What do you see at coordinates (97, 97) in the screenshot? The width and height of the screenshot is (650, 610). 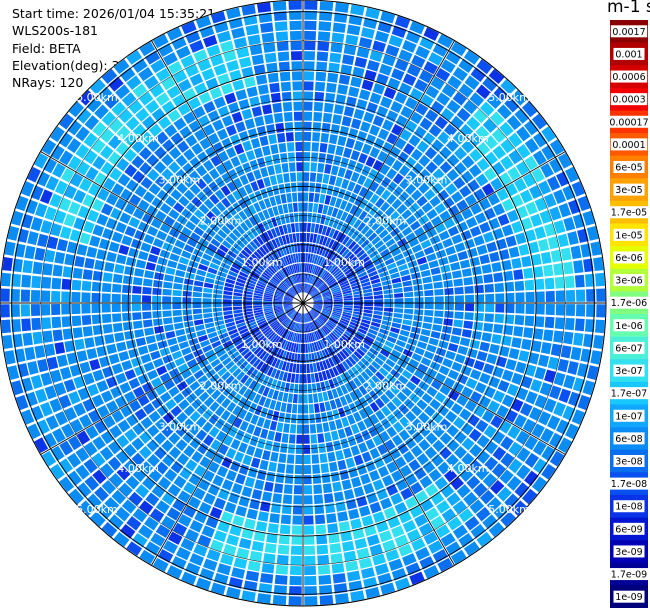 I see `range-ring-label: 5.00km` at bounding box center [97, 97].